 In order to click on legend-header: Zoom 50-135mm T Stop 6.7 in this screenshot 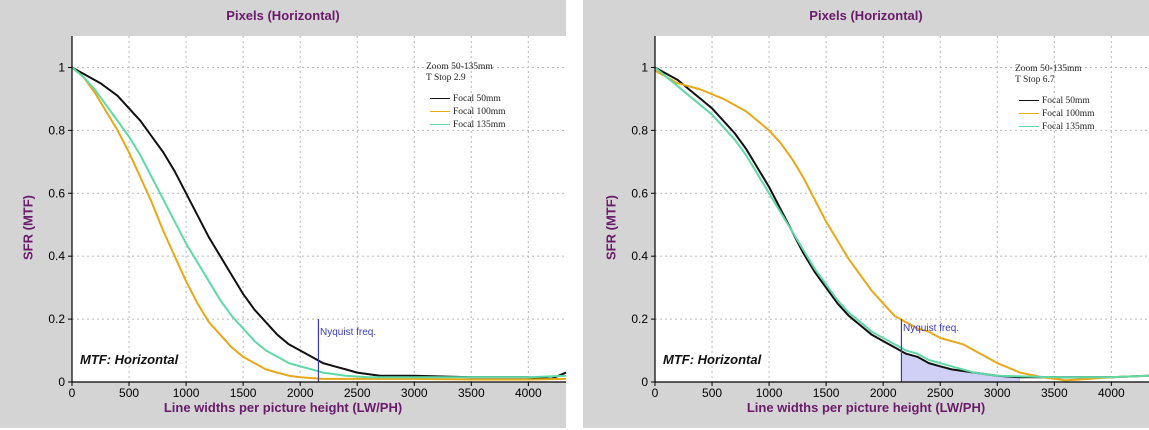, I will do `click(1048, 75)`.